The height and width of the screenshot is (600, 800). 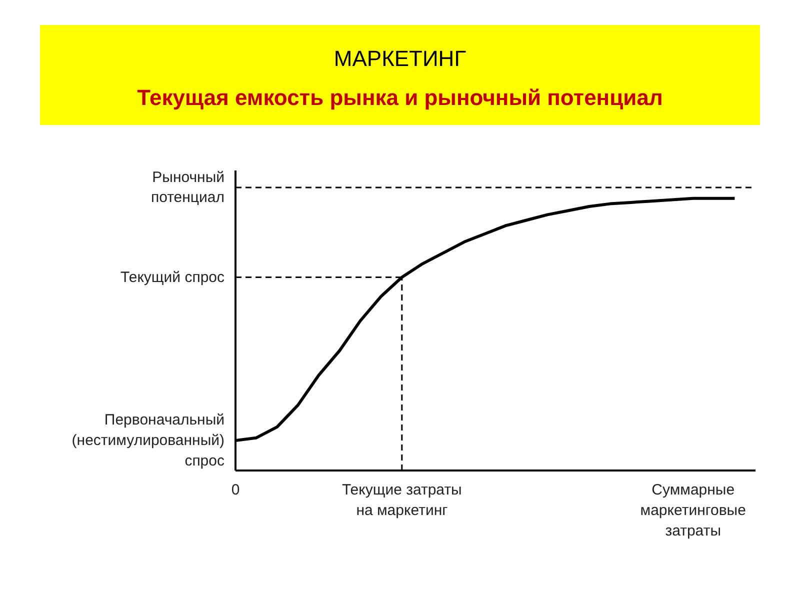 What do you see at coordinates (402, 500) in the screenshot?
I see `x-tick-label: Текущие затраты на маркетинг` at bounding box center [402, 500].